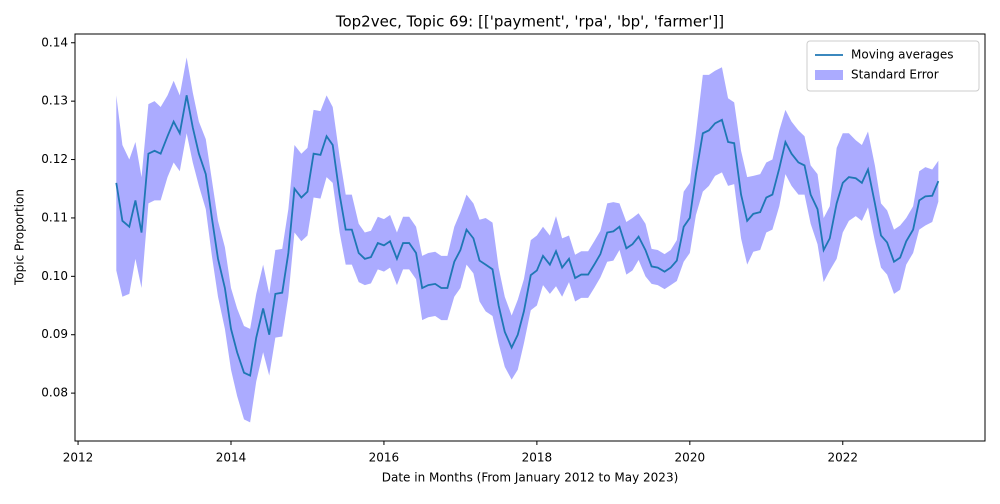  I want to click on legend-swatch, so click(829, 75).